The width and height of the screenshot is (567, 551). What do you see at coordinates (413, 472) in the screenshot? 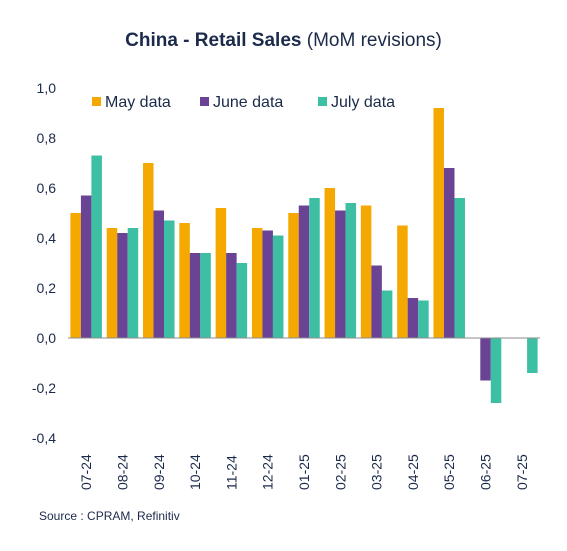
I see `x-tick-label: 04-25` at bounding box center [413, 472].